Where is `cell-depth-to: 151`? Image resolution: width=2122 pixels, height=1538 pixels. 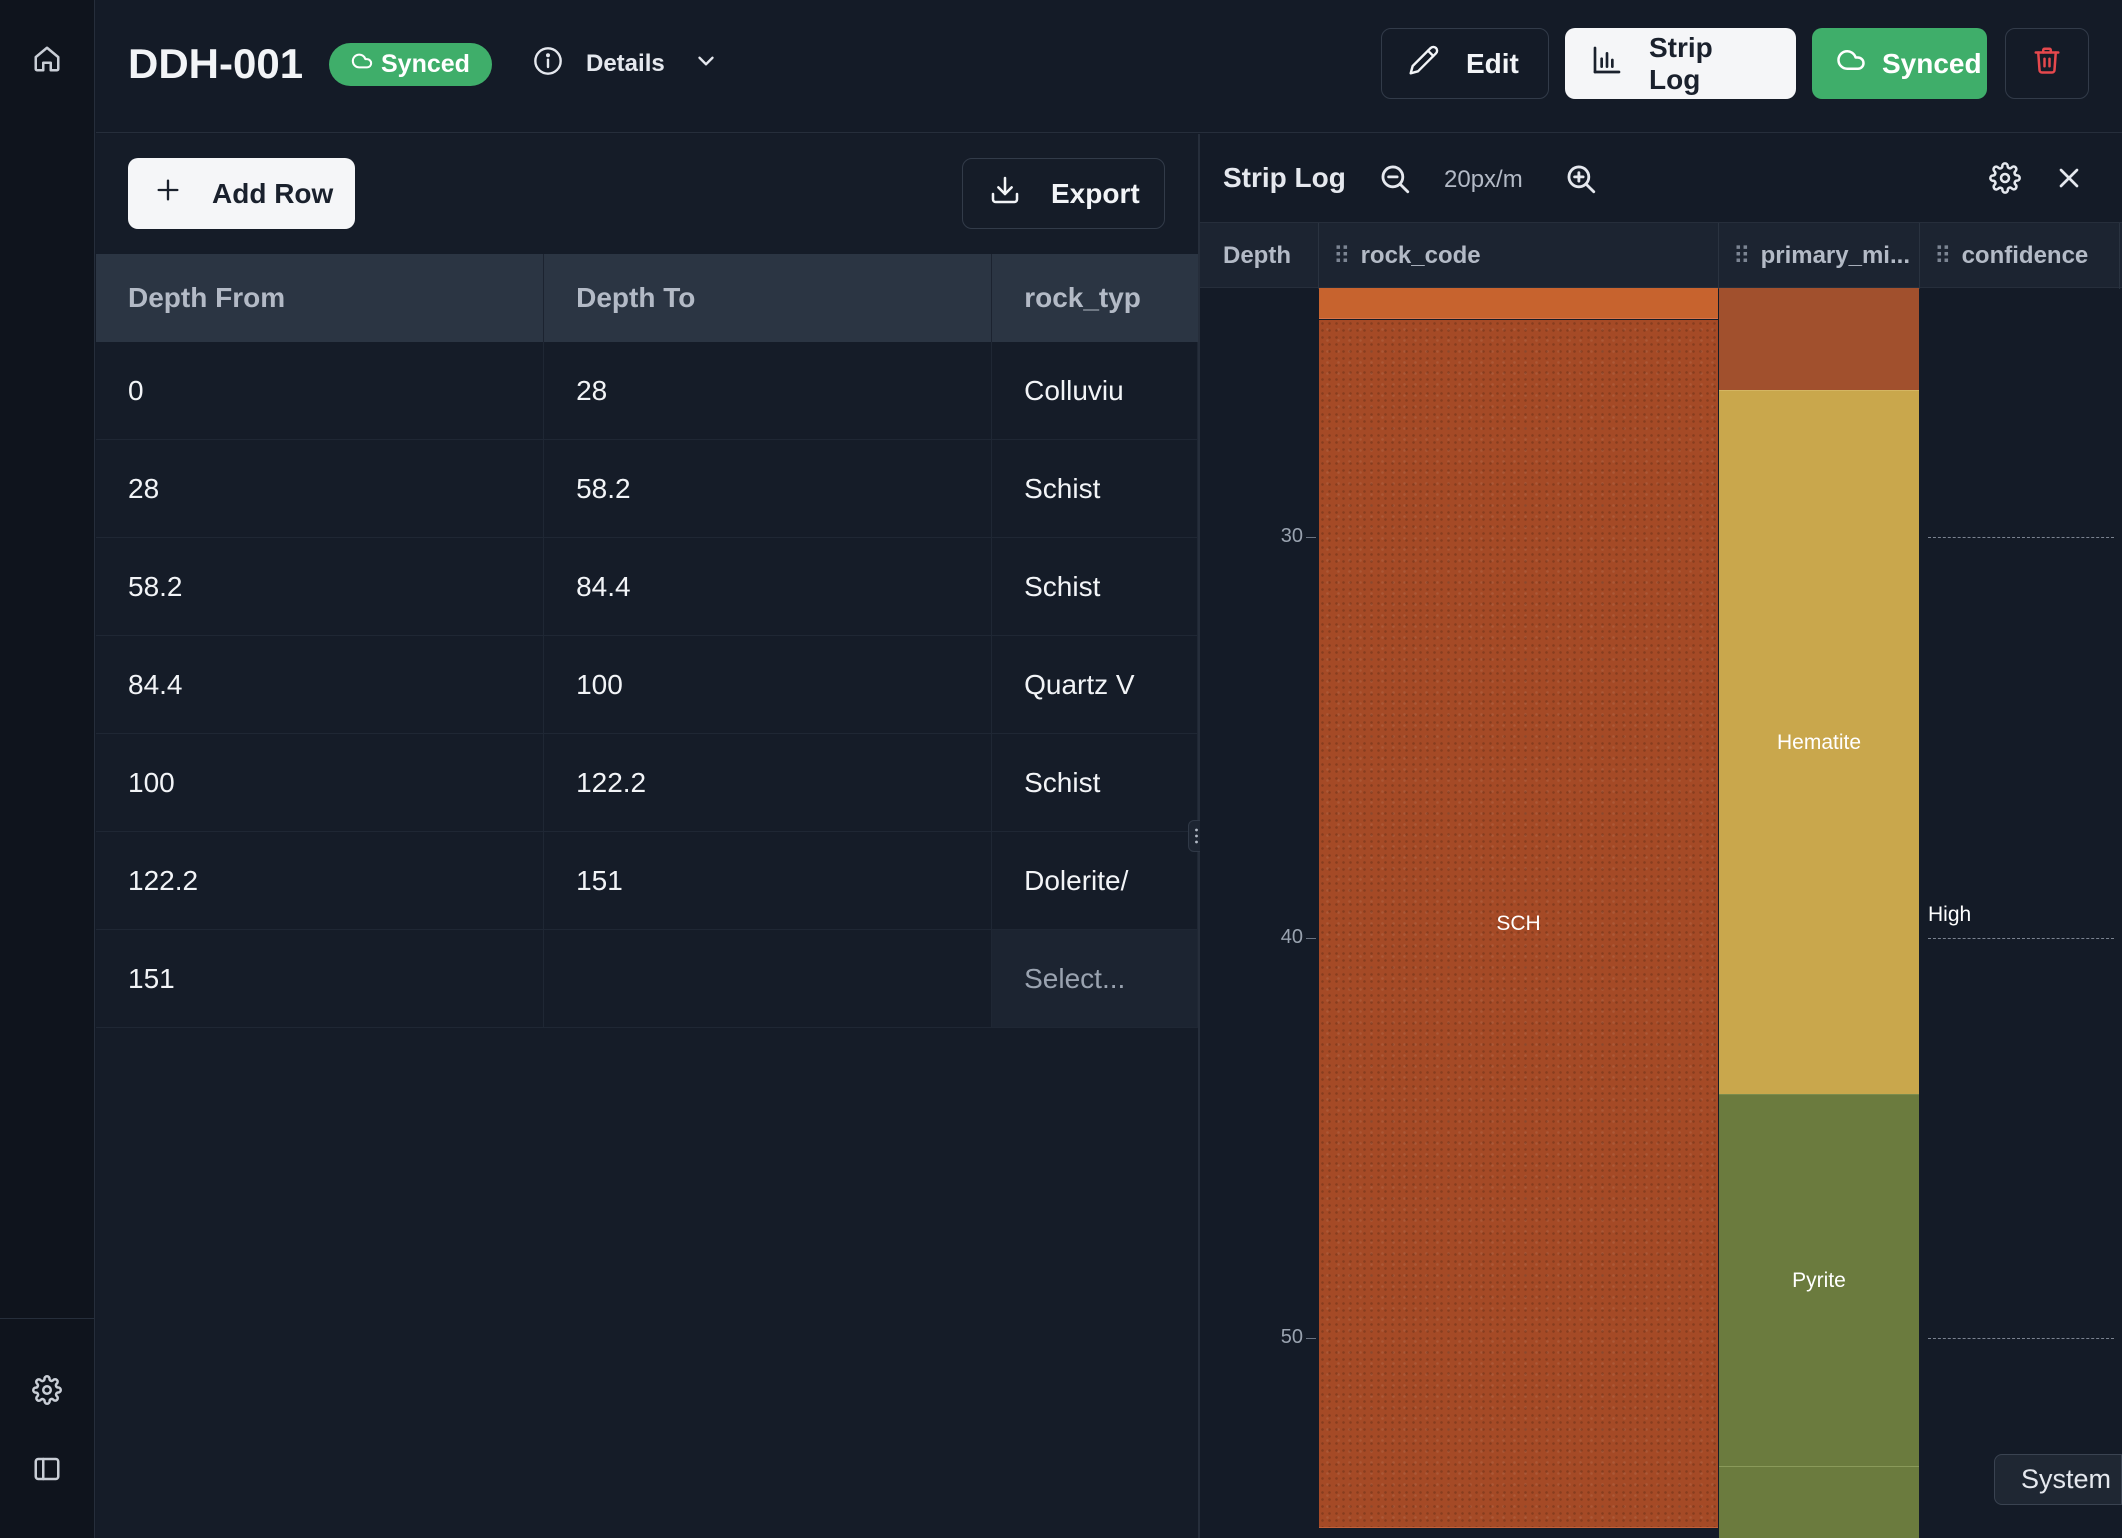
cell-depth-to: 151 is located at coordinates (768, 880).